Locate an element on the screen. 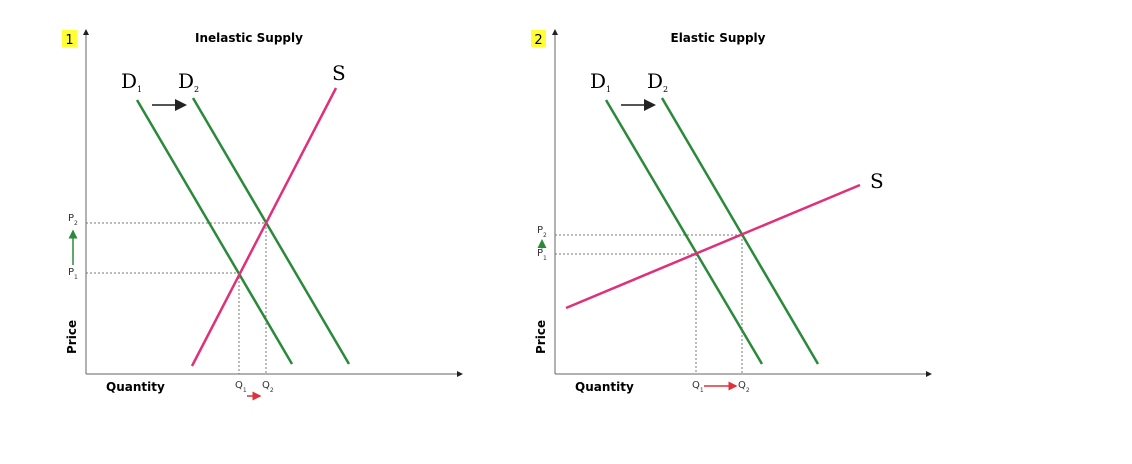 This screenshot has height=464, width=1132. panel-title: Elastic Supply is located at coordinates (718, 38).